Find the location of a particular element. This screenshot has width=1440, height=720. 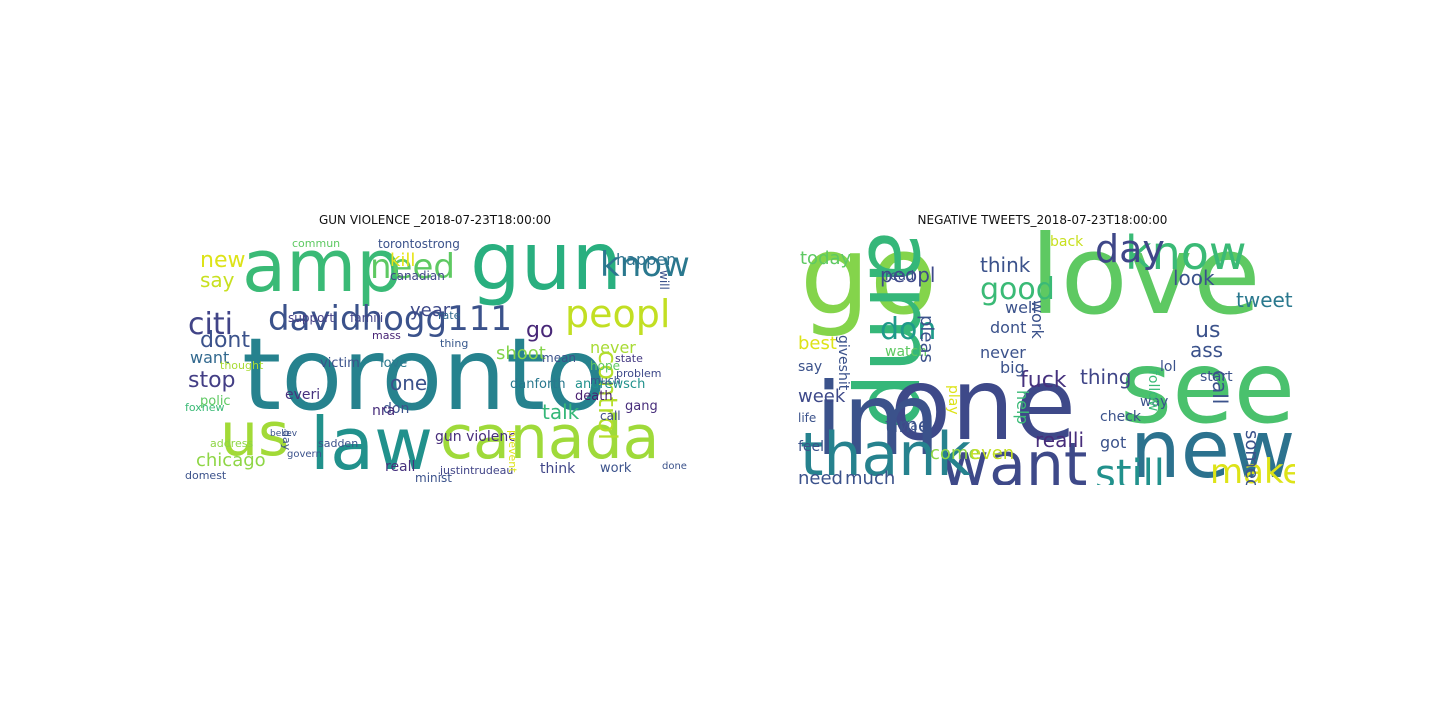

cloud-word: lol is located at coordinates (1168, 367).